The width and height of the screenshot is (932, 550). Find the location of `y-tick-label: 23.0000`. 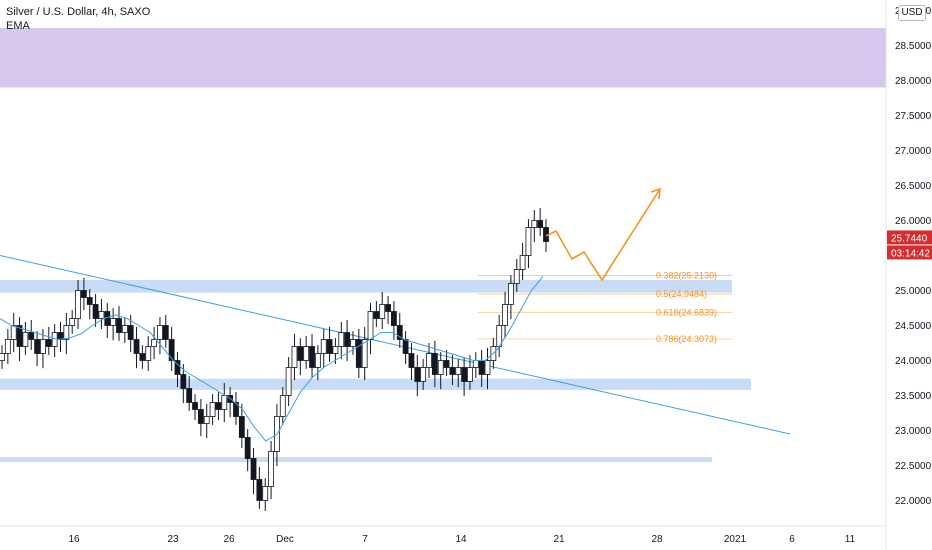

y-tick-label: 23.0000 is located at coordinates (913, 431).